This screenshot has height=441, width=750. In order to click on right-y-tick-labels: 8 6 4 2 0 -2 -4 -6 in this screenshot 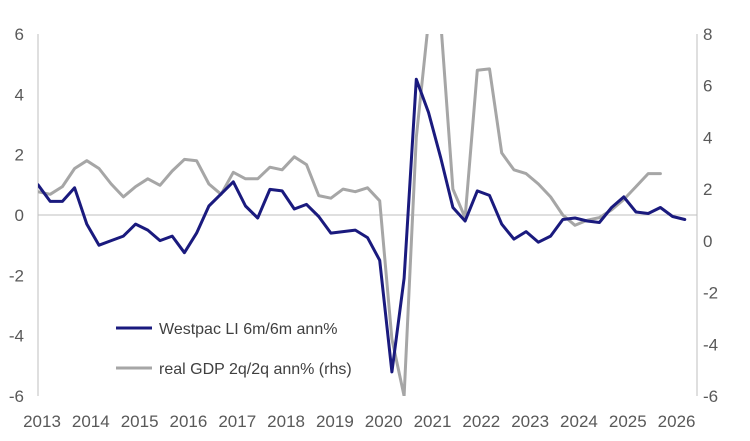, I will do `click(710, 215)`.